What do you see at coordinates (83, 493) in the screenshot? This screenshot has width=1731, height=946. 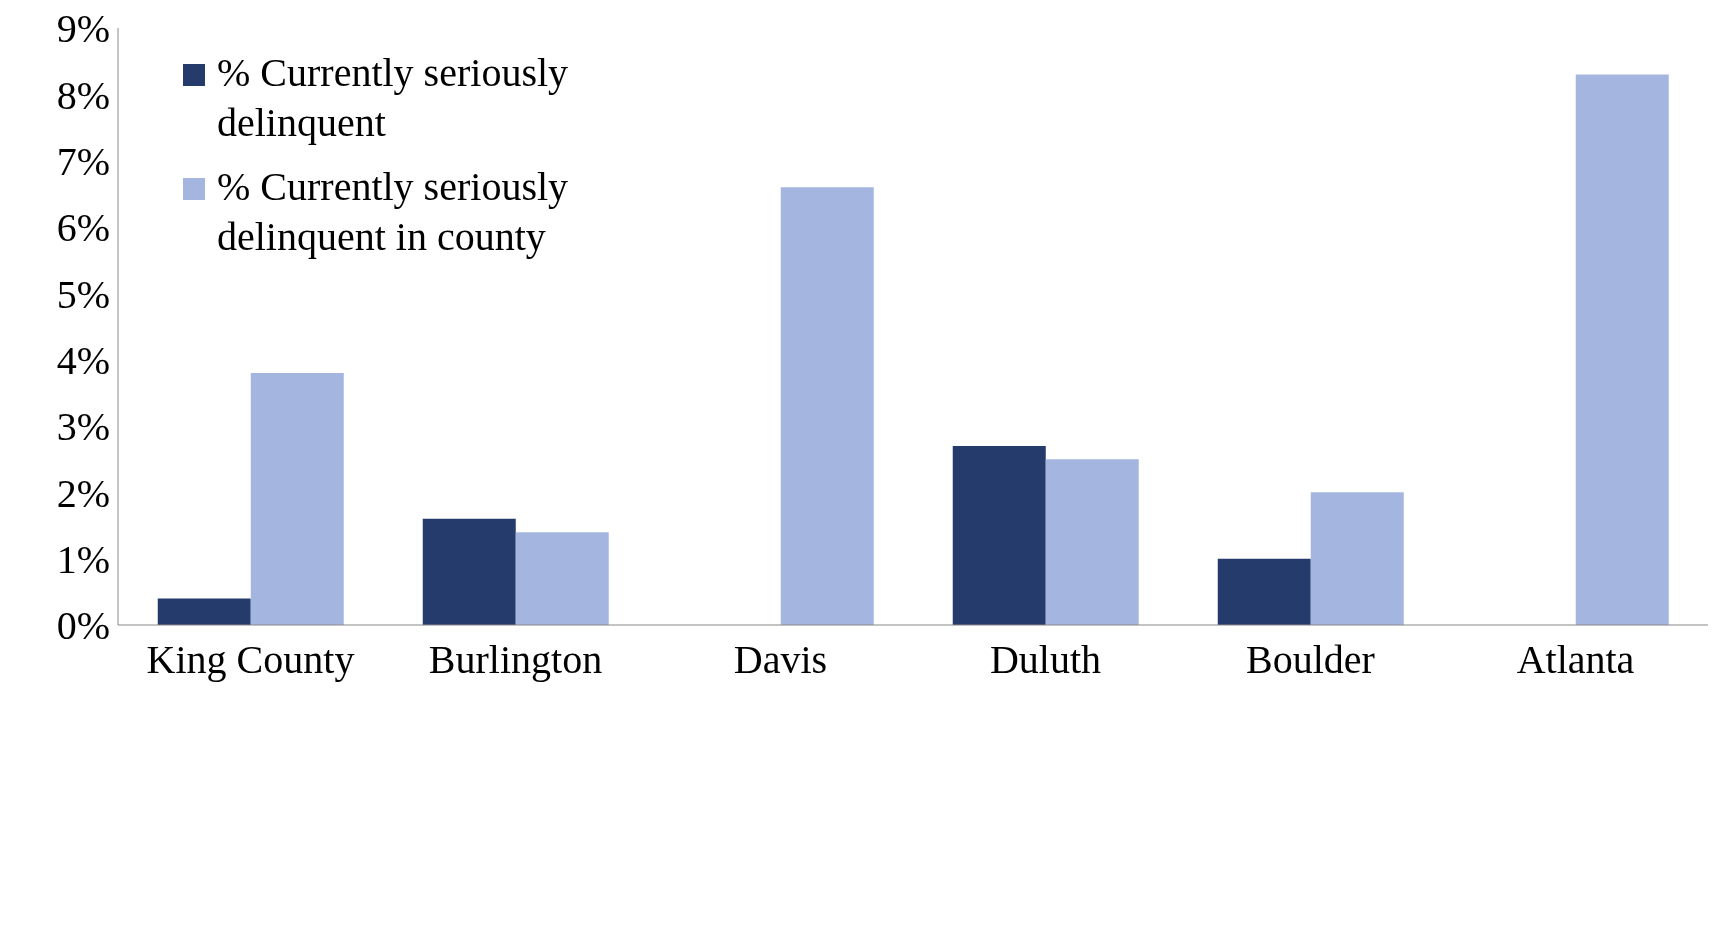 I see `y-tick-label: 2%` at bounding box center [83, 493].